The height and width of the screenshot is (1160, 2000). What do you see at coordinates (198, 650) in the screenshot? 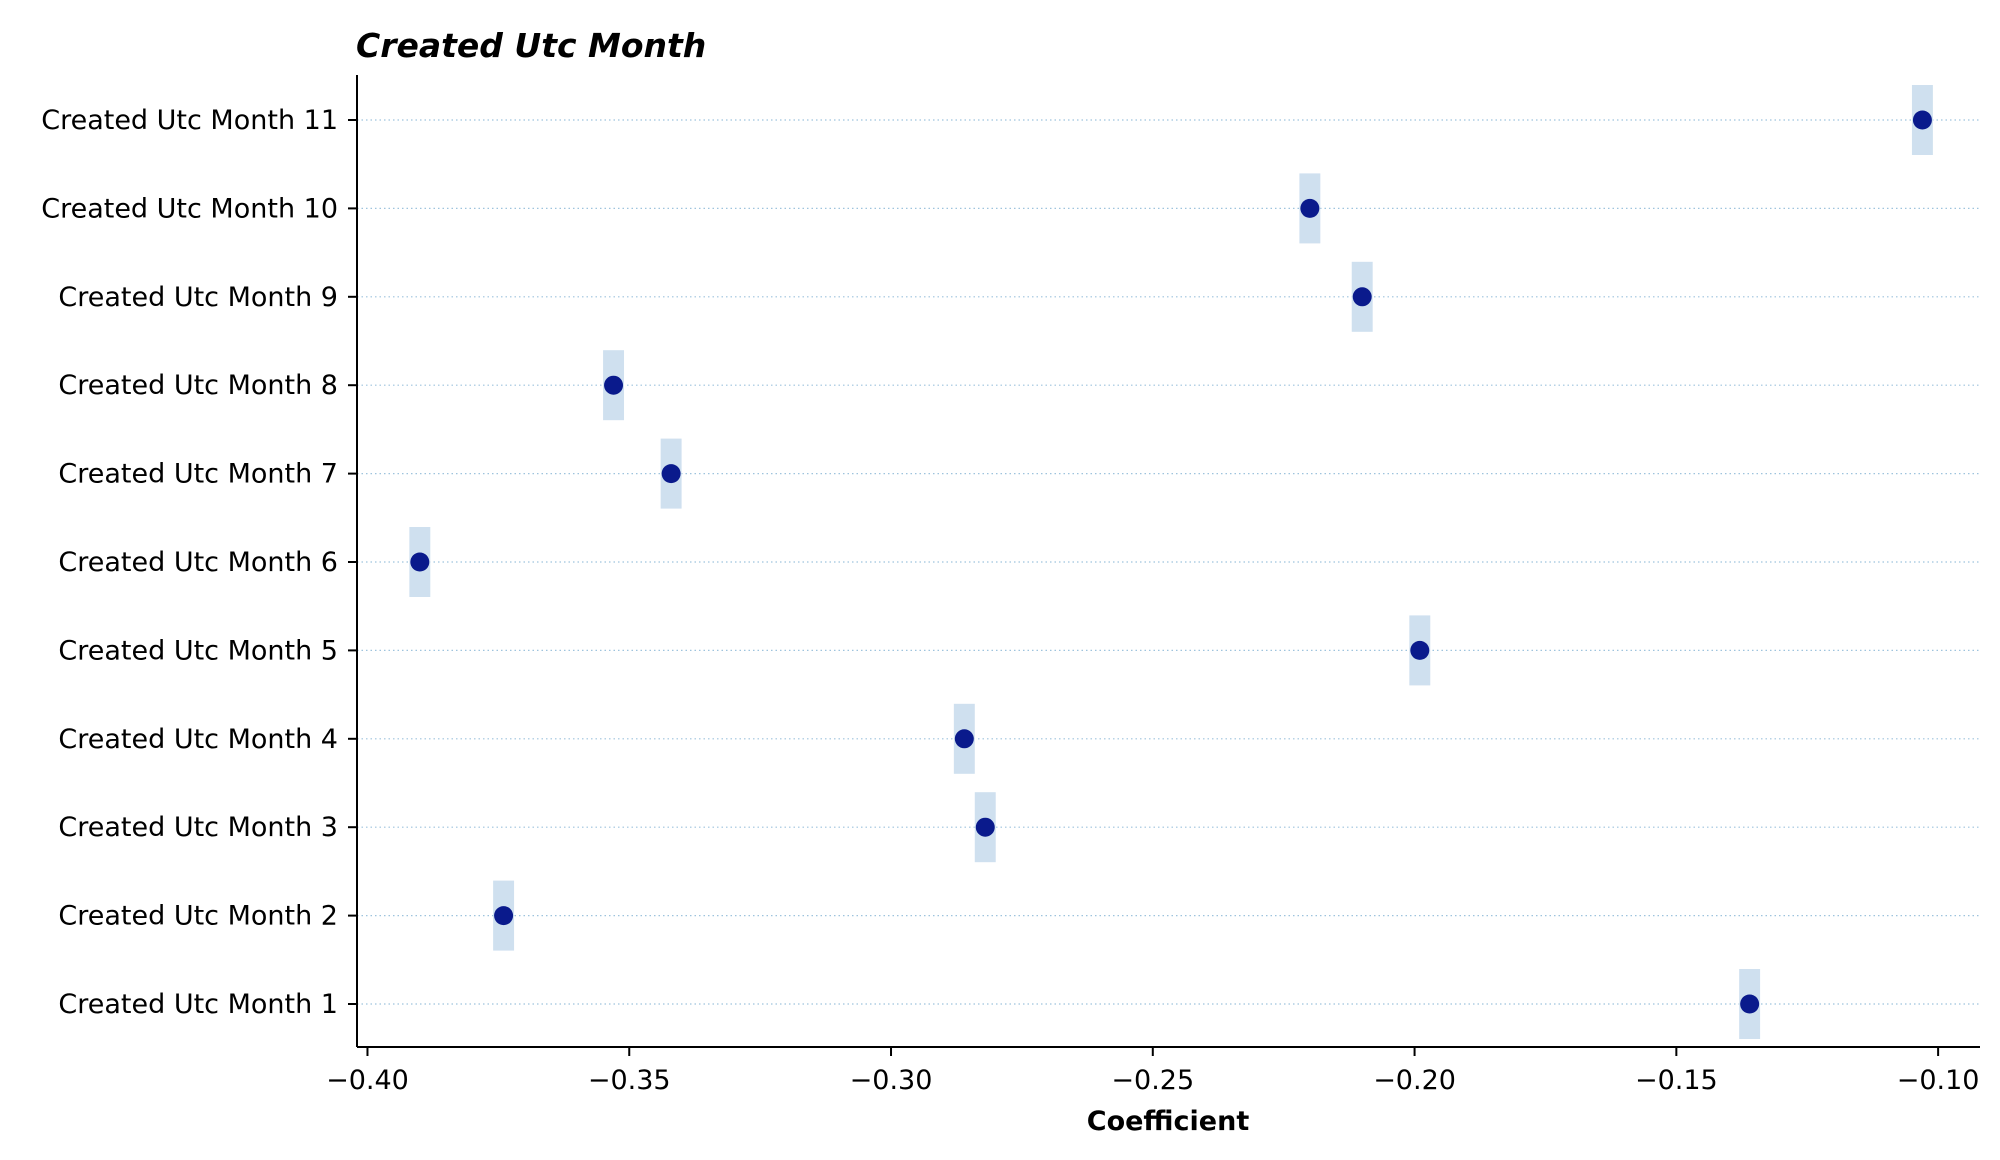
I see `y-tick-label: Created Utc Month 5` at bounding box center [198, 650].